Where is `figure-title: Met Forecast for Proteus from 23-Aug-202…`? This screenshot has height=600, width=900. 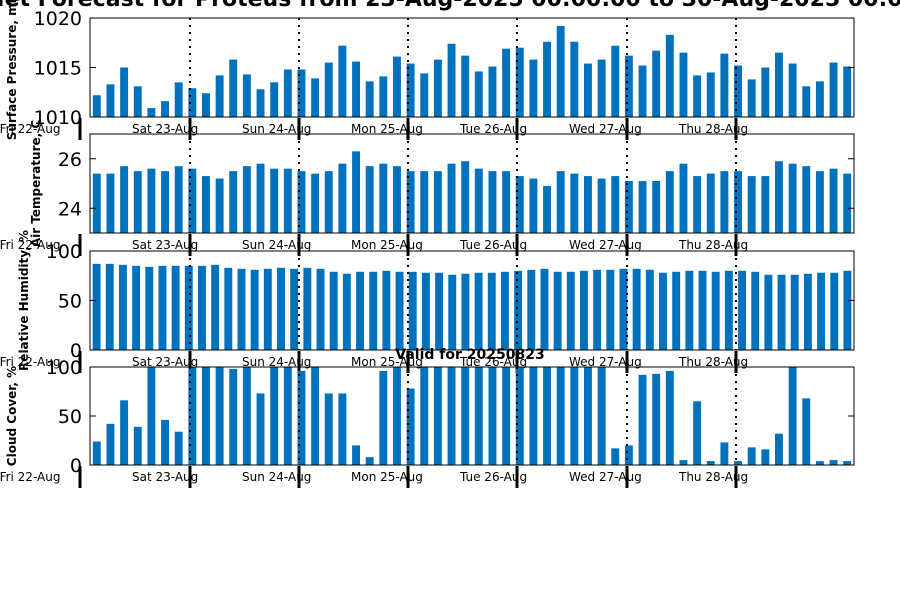 figure-title: Met Forecast for Proteus from 23-Aug-202… is located at coordinates (450, 6).